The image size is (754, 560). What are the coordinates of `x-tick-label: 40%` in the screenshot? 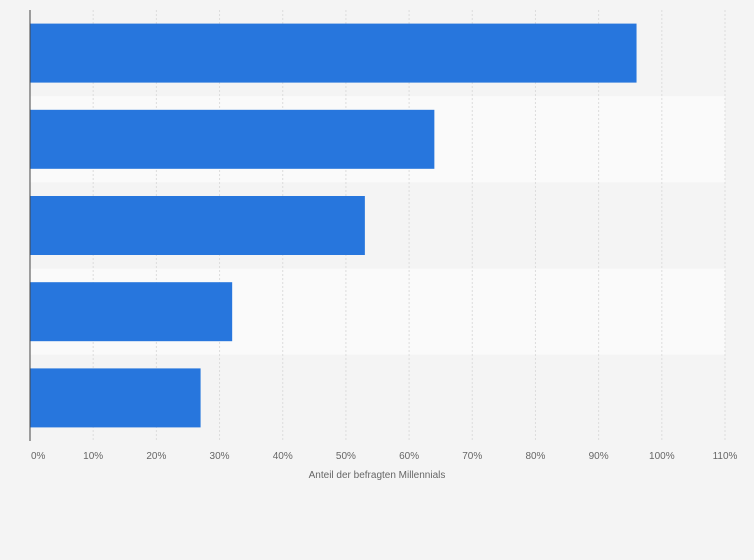 It's located at (283, 456).